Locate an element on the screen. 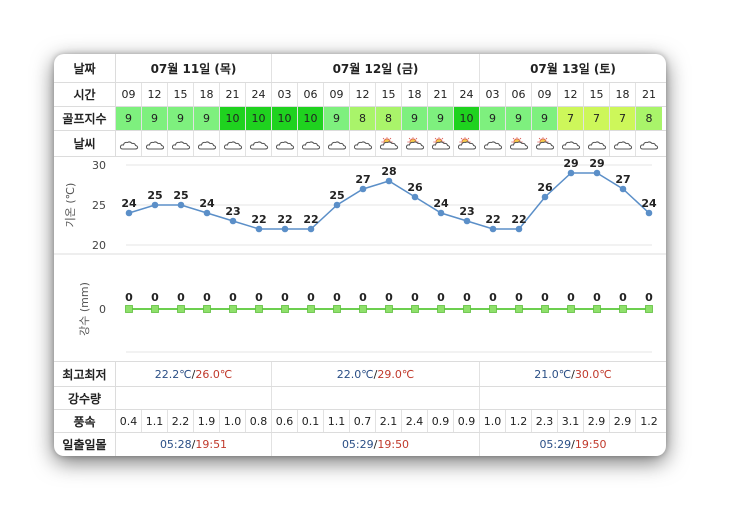  hour-cell: 06 is located at coordinates (519, 94).